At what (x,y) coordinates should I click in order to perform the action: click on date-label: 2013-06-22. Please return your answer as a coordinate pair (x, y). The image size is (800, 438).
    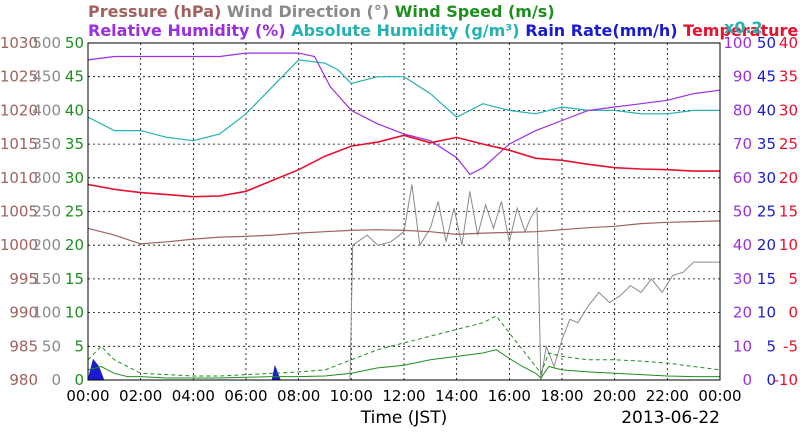
    Looking at the image, I should click on (670, 418).